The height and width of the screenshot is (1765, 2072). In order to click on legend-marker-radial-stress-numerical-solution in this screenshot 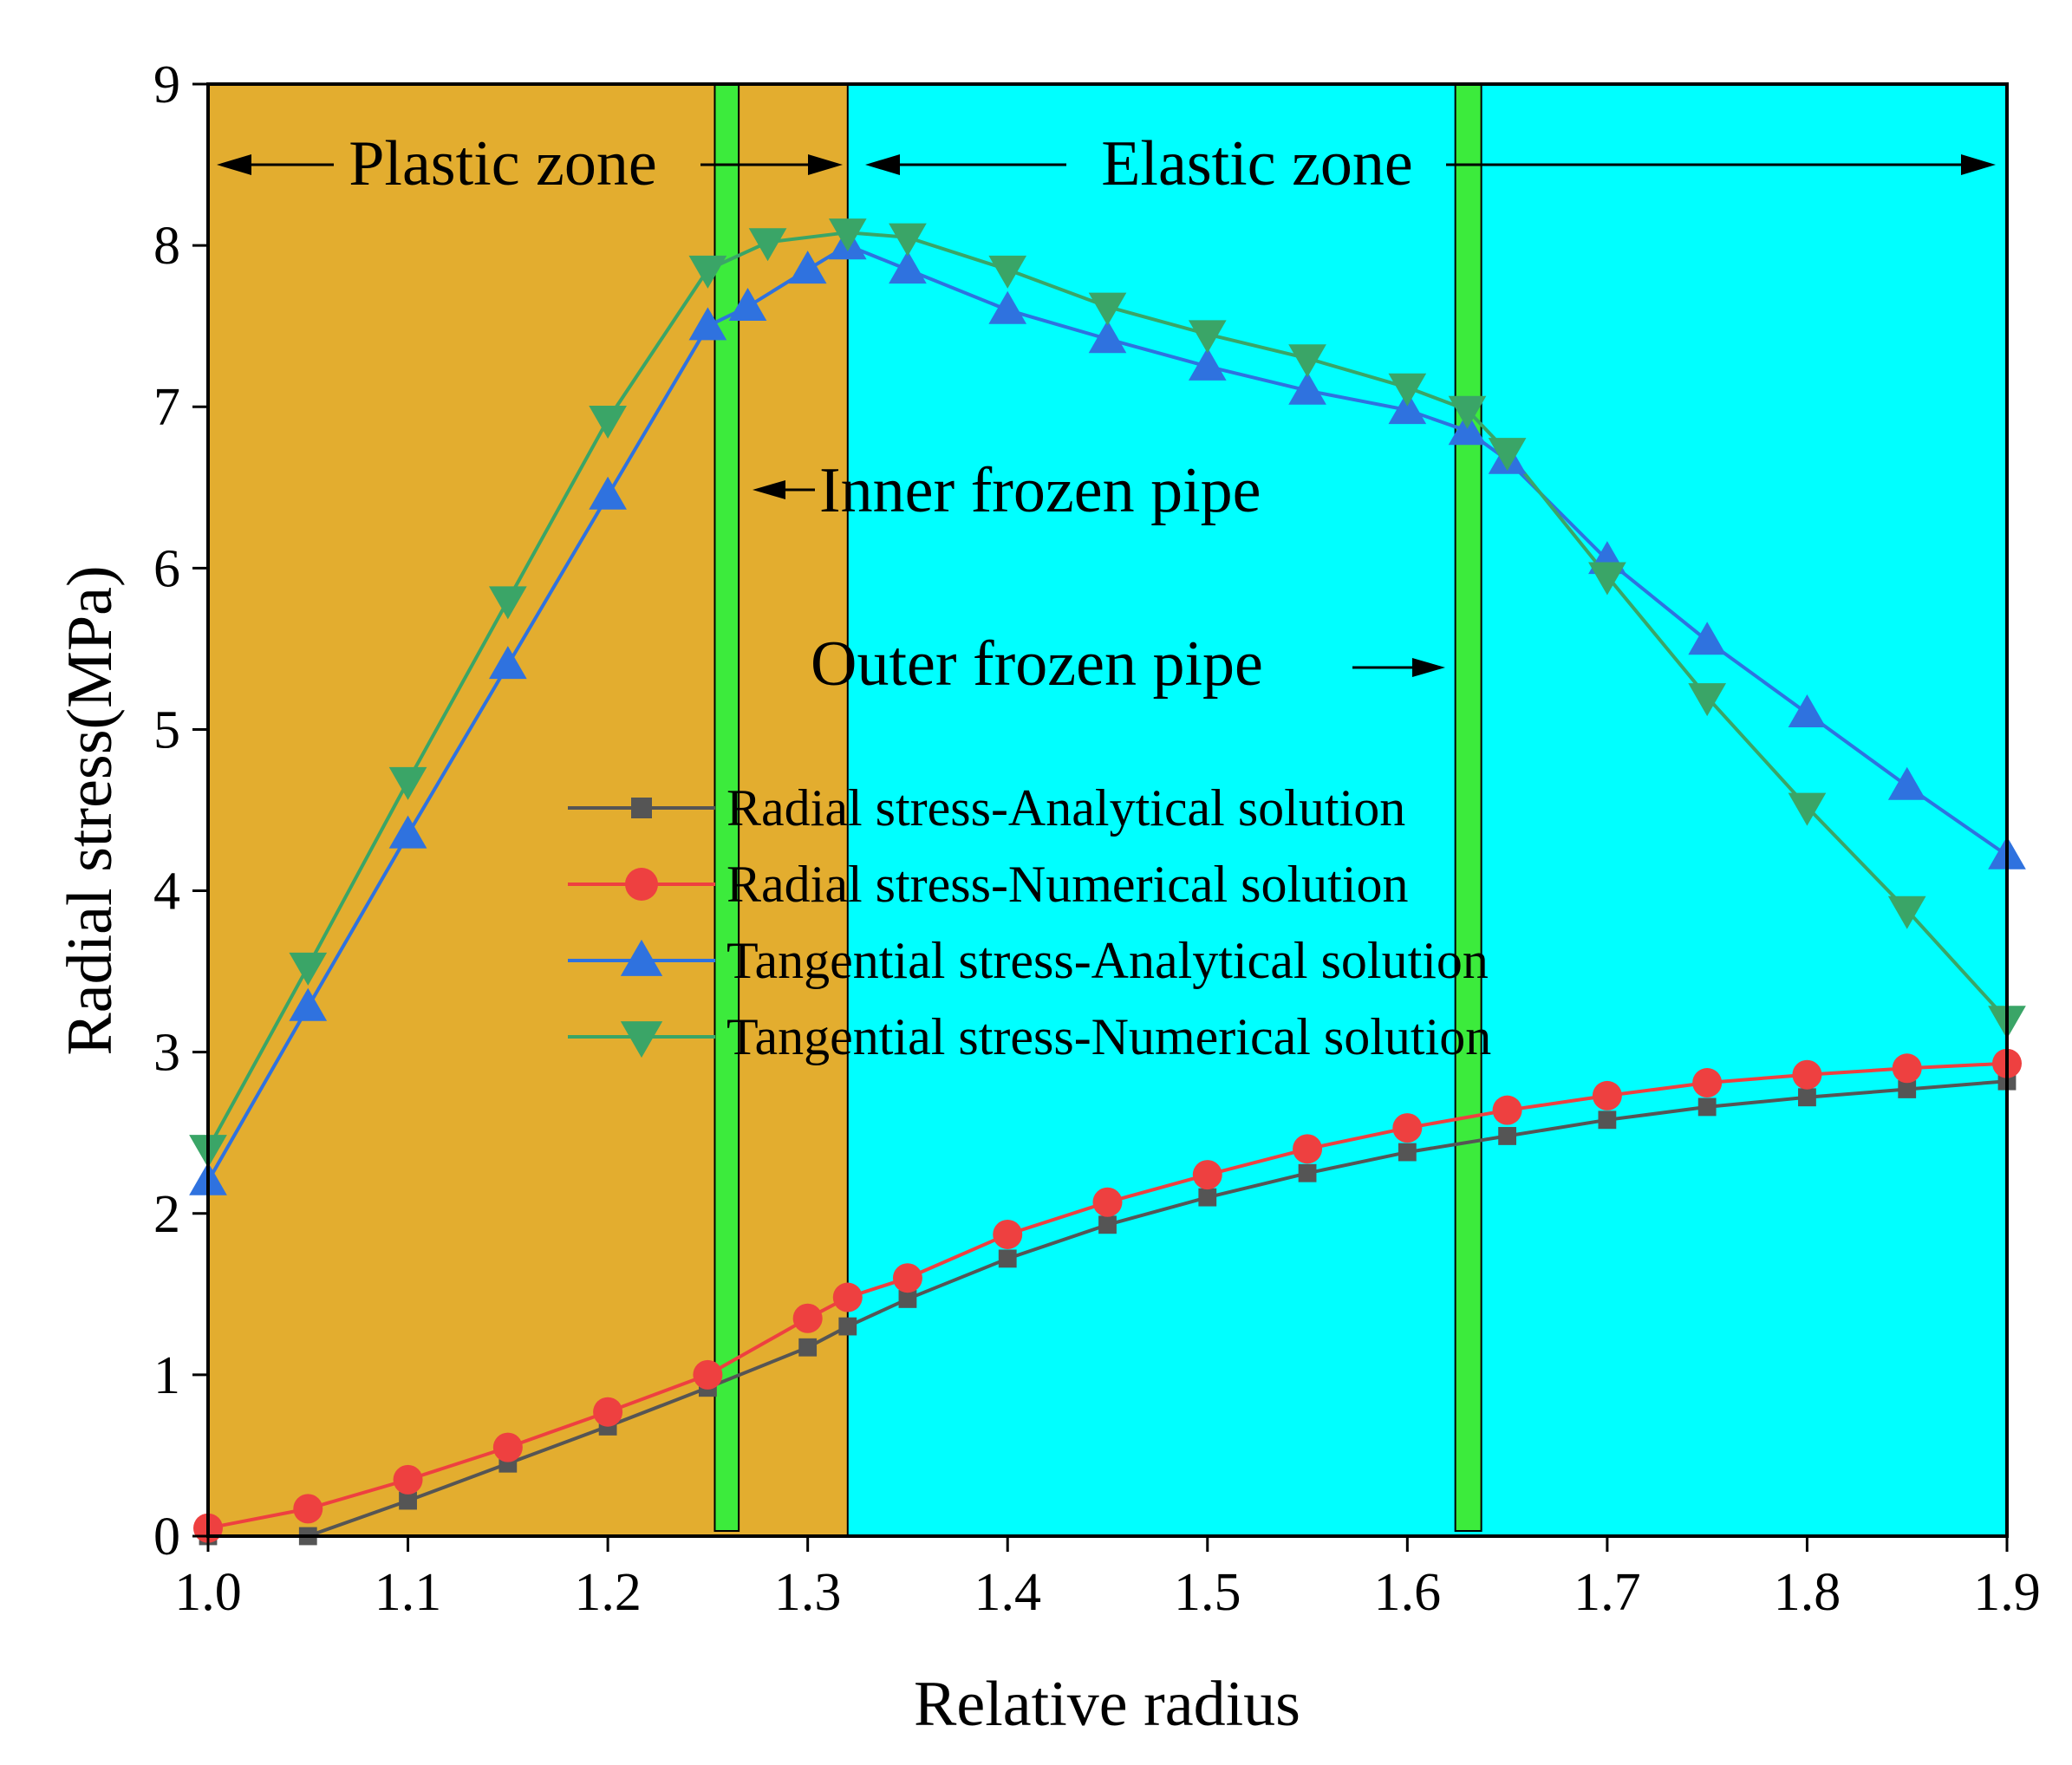, I will do `click(641, 884)`.